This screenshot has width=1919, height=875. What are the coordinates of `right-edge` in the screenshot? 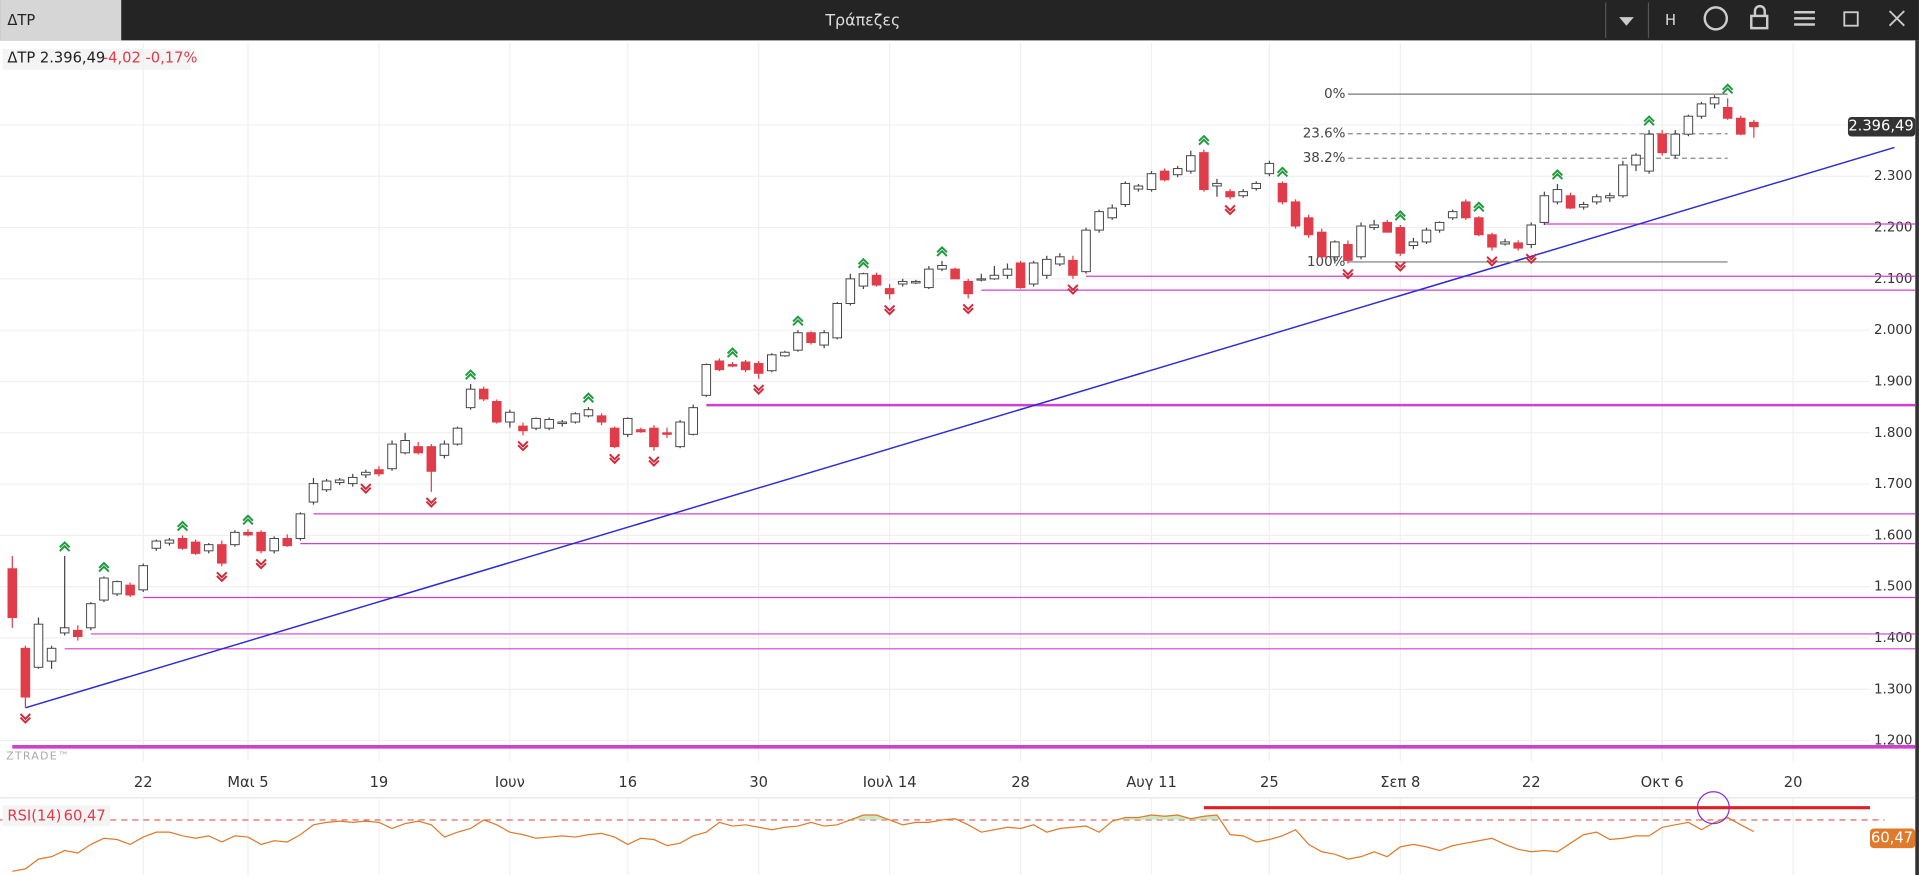 It's located at (1917, 457).